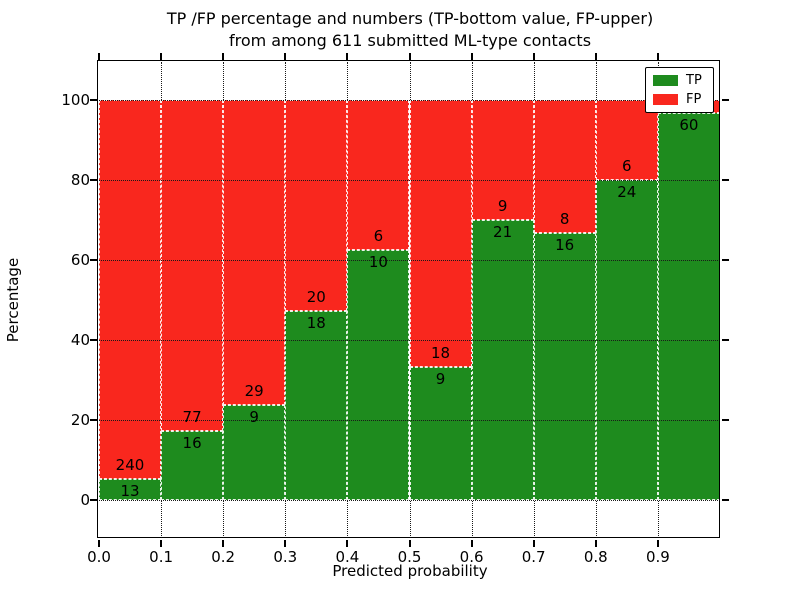 The height and width of the screenshot is (600, 800). Describe the element at coordinates (13, 300) in the screenshot. I see `y-axis-label: Percentage` at that location.